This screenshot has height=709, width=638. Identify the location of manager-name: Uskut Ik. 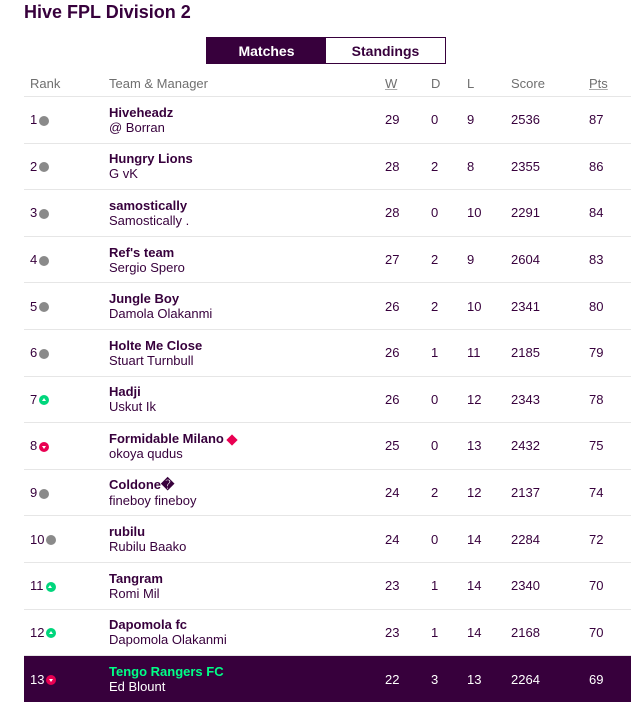
(132, 407).